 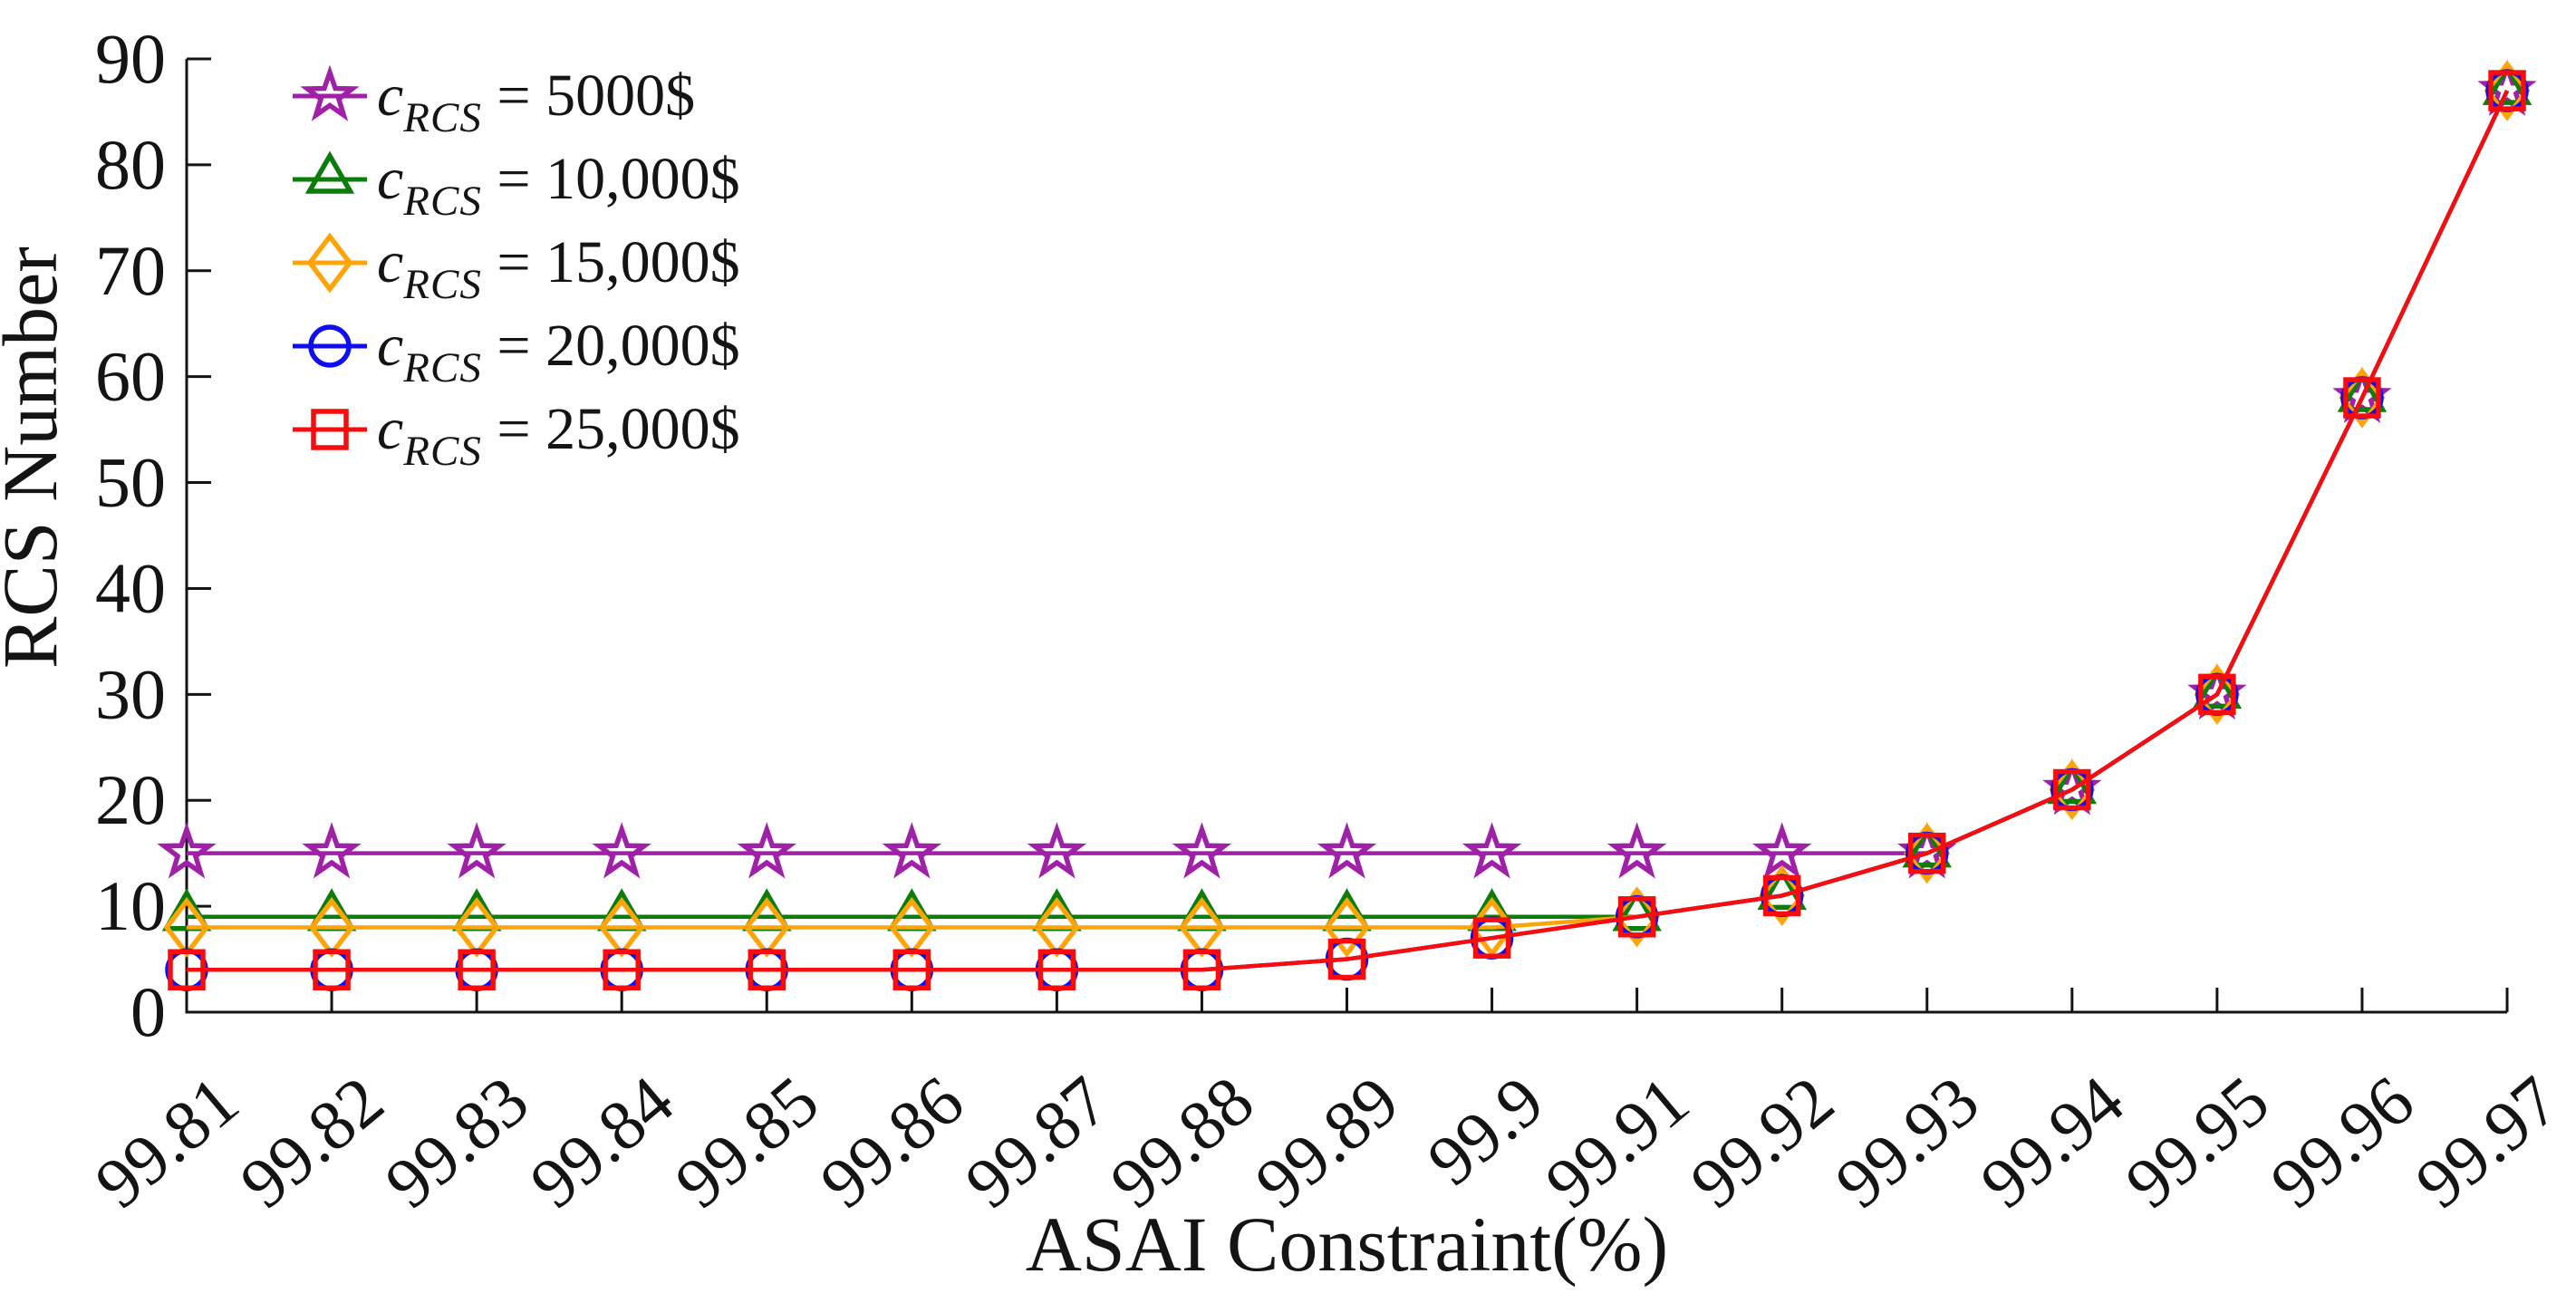 What do you see at coordinates (130, 164) in the screenshot?
I see `y-tick-label: 80` at bounding box center [130, 164].